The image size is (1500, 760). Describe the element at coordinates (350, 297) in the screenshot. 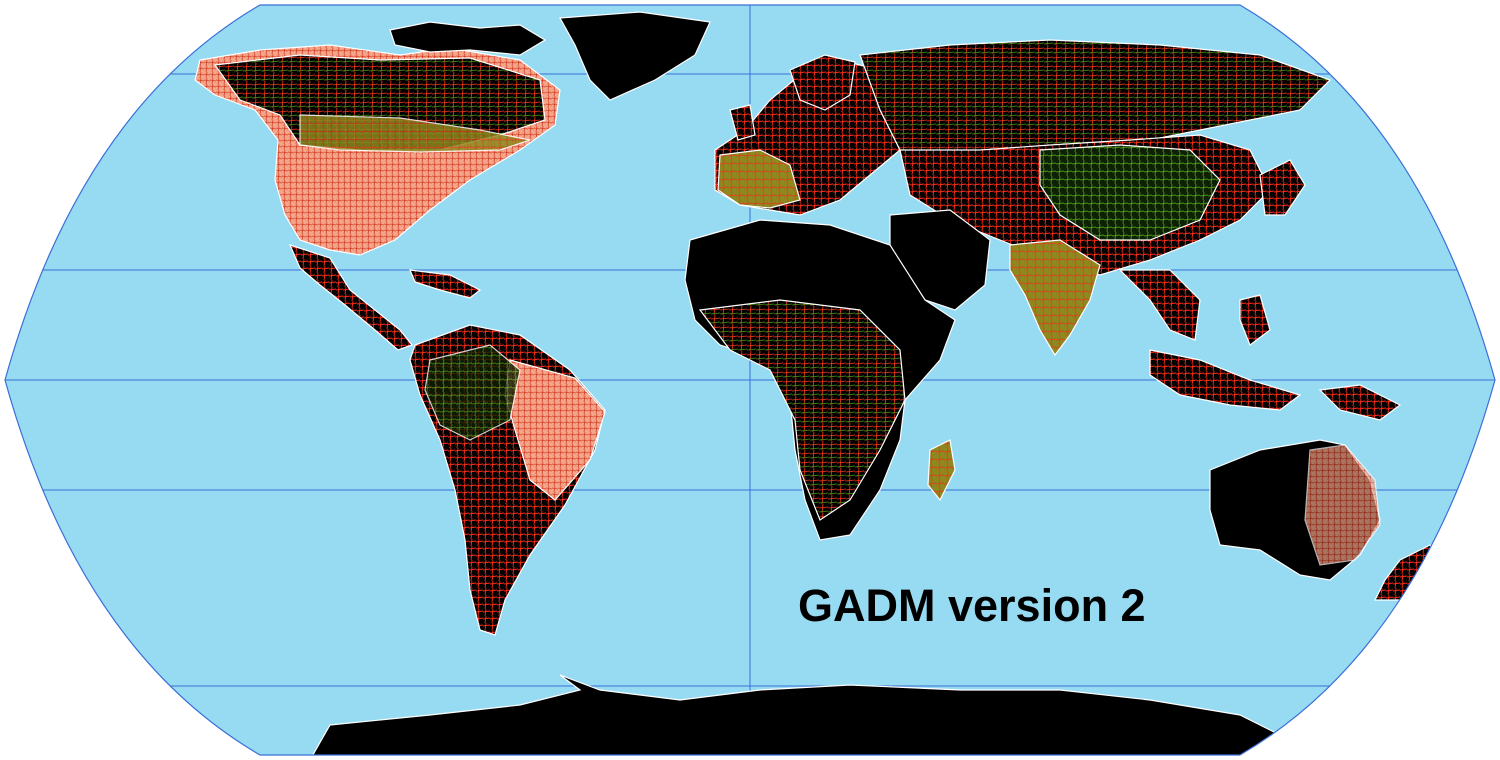

I see `central-america` at that location.